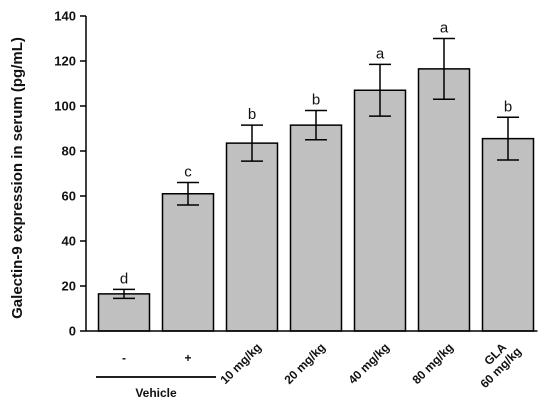  Describe the element at coordinates (70, 174) in the screenshot. I see `y-axis: 0 20 40 60 80 100 120 140` at that location.